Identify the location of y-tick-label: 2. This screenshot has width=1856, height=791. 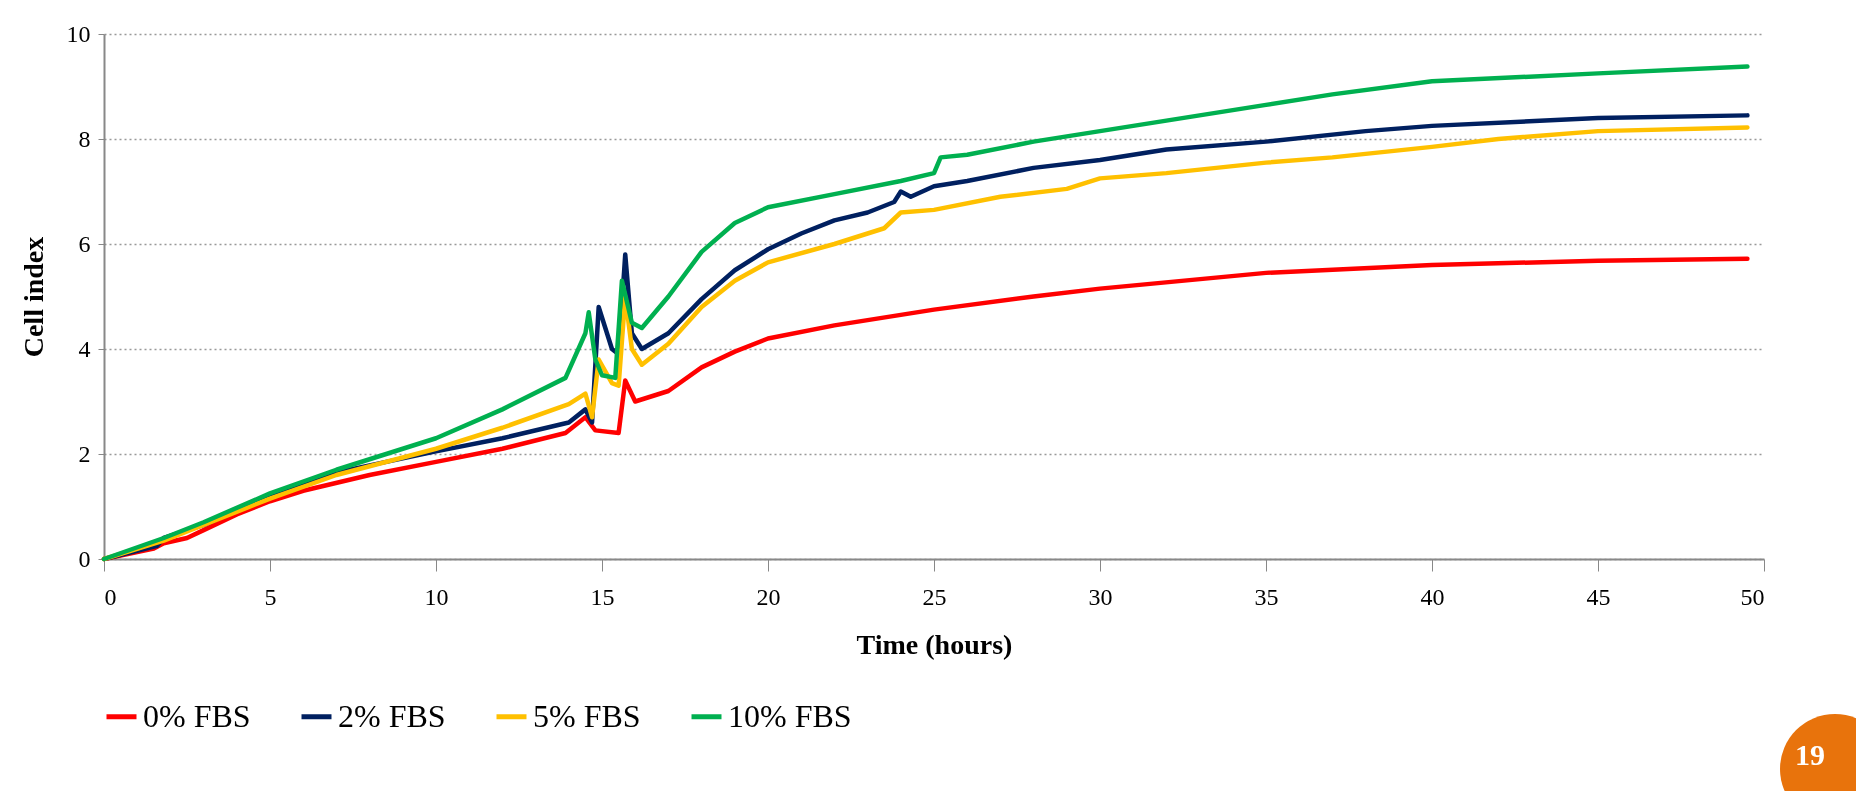
(84, 453).